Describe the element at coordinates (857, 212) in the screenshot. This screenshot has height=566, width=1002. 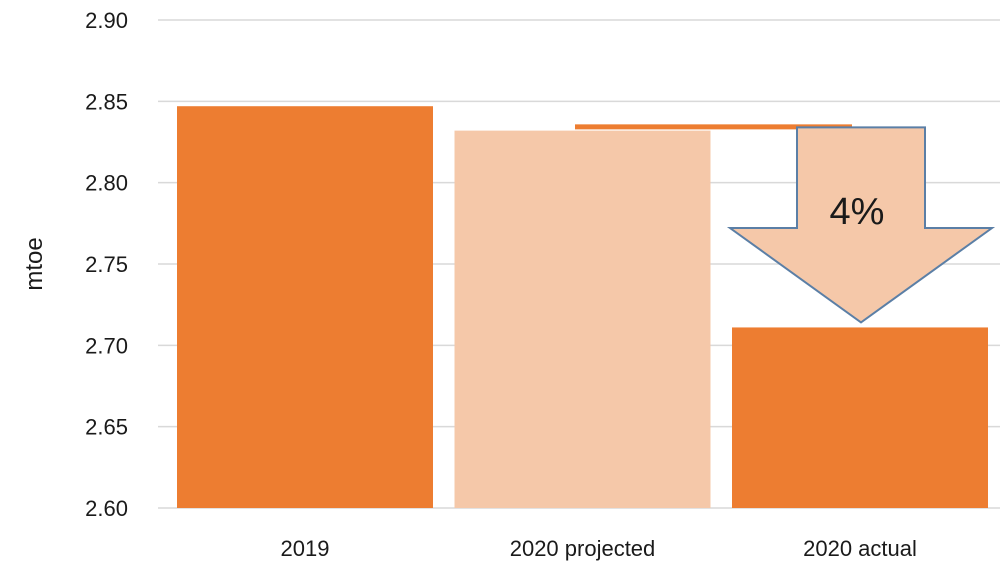
I see `percent-change-label: 4%` at that location.